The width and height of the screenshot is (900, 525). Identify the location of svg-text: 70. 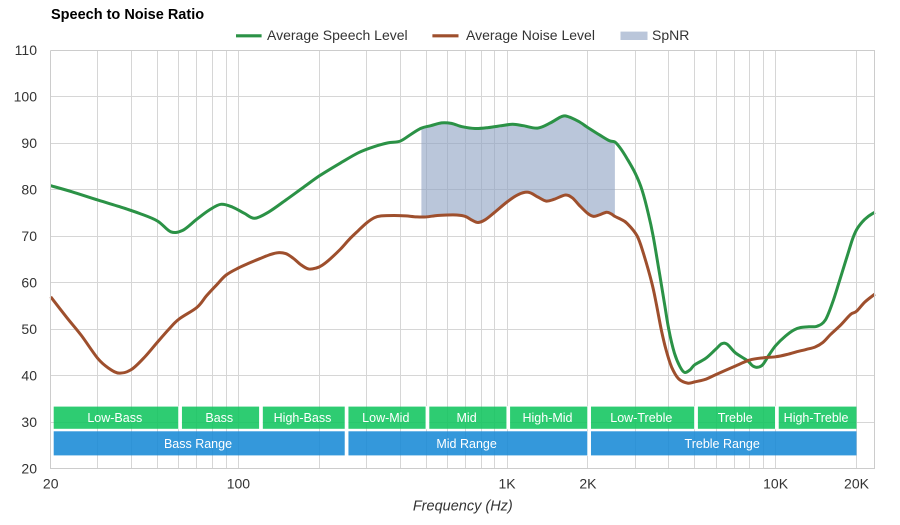
(29, 236).